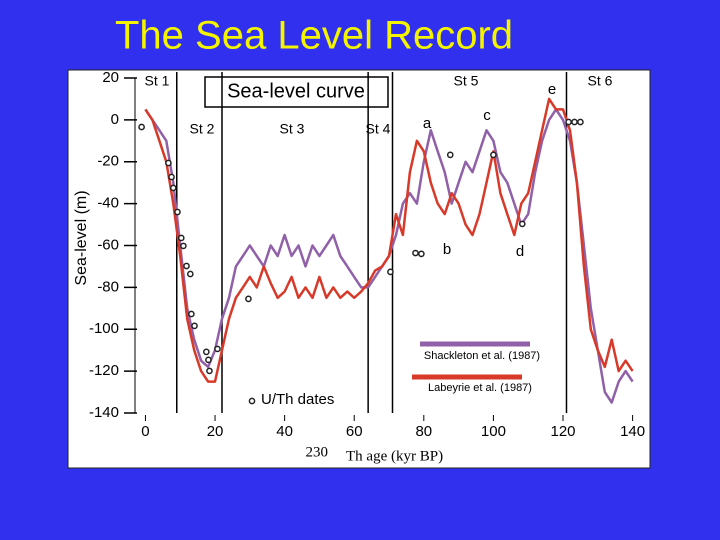 Image resolution: width=720 pixels, height=540 pixels. Describe the element at coordinates (317, 452) in the screenshot. I see `x-axis-isotope: 230` at that location.